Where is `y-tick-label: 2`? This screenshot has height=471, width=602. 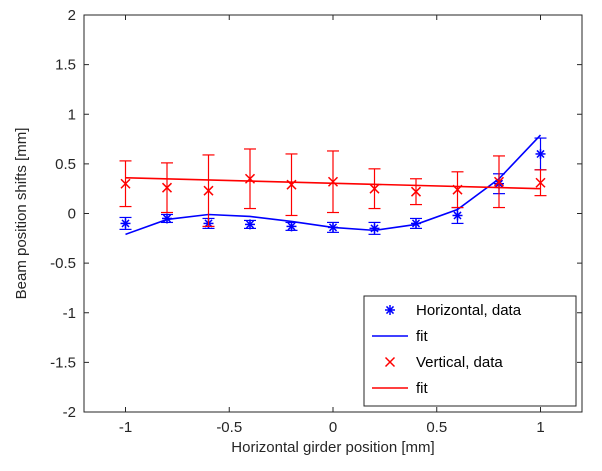
y-tick-label: 2 is located at coordinates (72, 15).